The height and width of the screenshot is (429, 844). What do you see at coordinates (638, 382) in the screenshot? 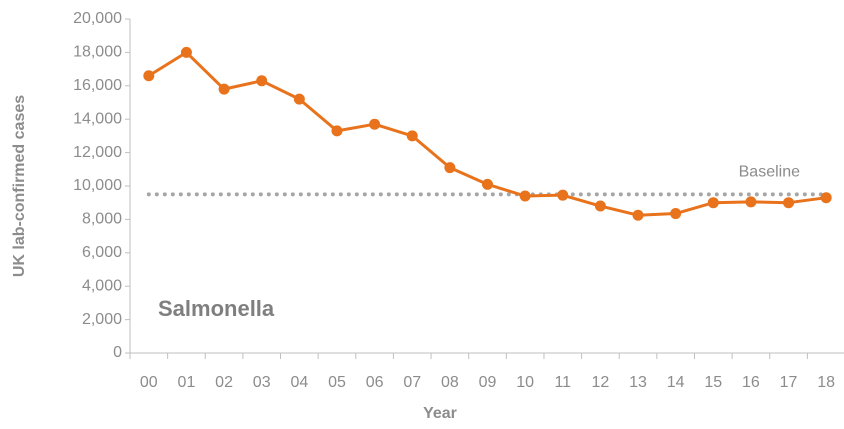
I see `x-tick-label: 13` at bounding box center [638, 382].